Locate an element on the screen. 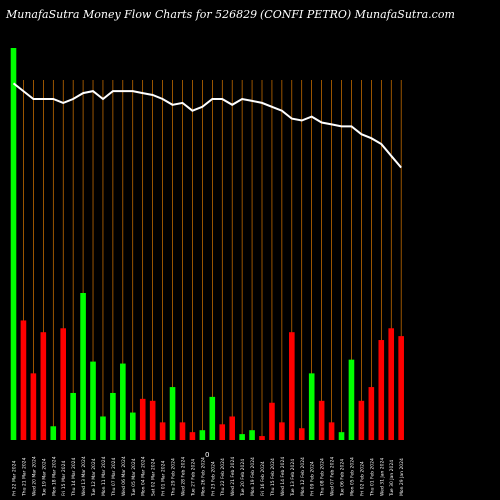 Image resolution: width=500 pixels, height=500 pixels. date-label: Mon 26 Feb 2024 is located at coordinates (203, 476).